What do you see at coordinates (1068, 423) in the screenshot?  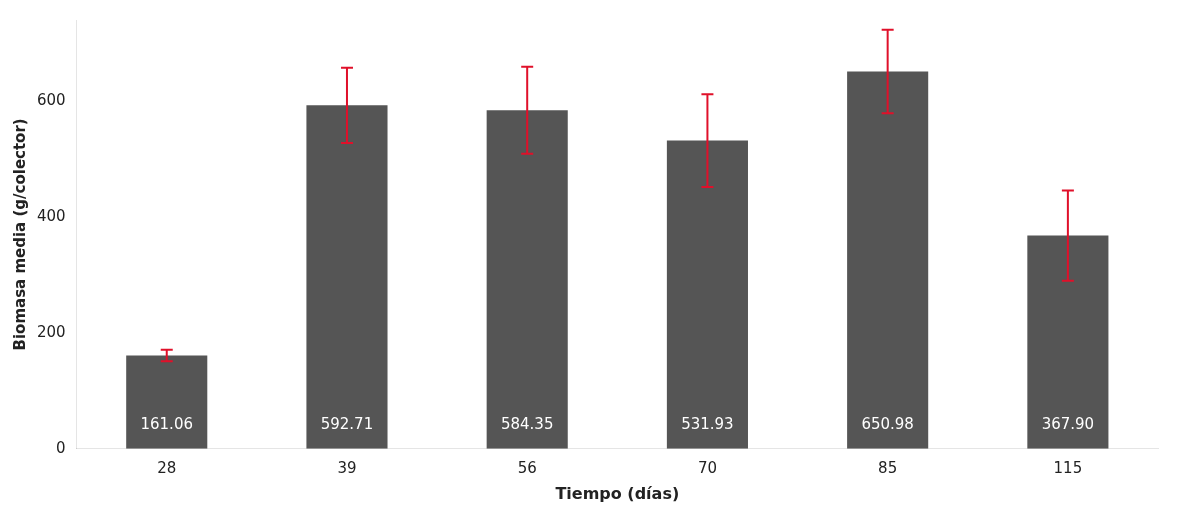 I see `data-label: 367.90` at bounding box center [1068, 423].